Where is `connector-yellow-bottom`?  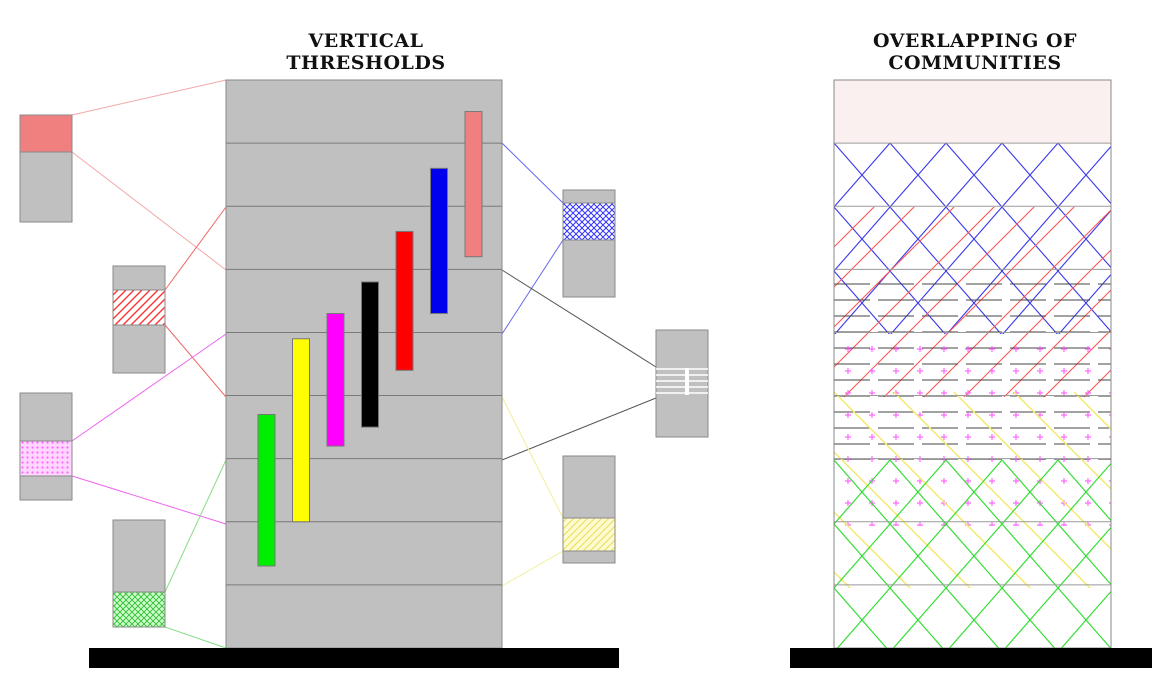
connector-yellow-bottom is located at coordinates (532, 568).